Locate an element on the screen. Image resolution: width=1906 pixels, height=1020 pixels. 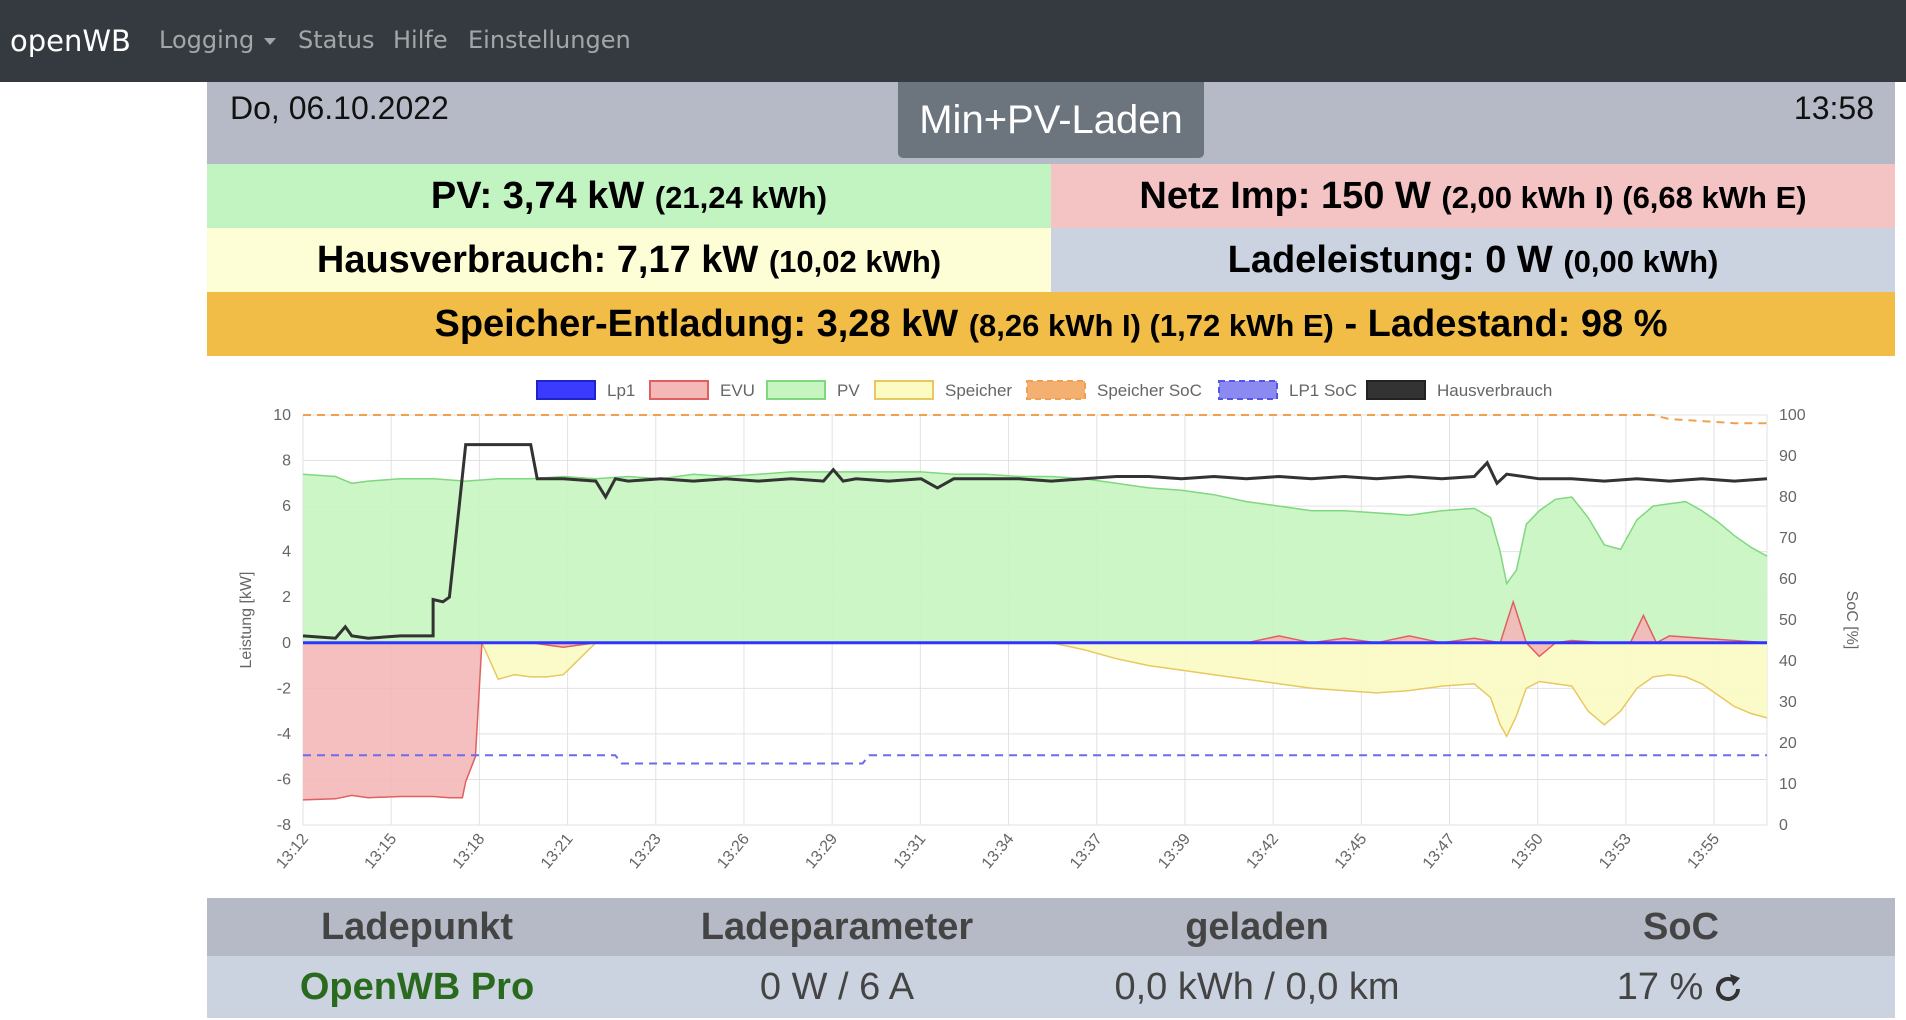
y-tick-label: -4 is located at coordinates (284, 734).